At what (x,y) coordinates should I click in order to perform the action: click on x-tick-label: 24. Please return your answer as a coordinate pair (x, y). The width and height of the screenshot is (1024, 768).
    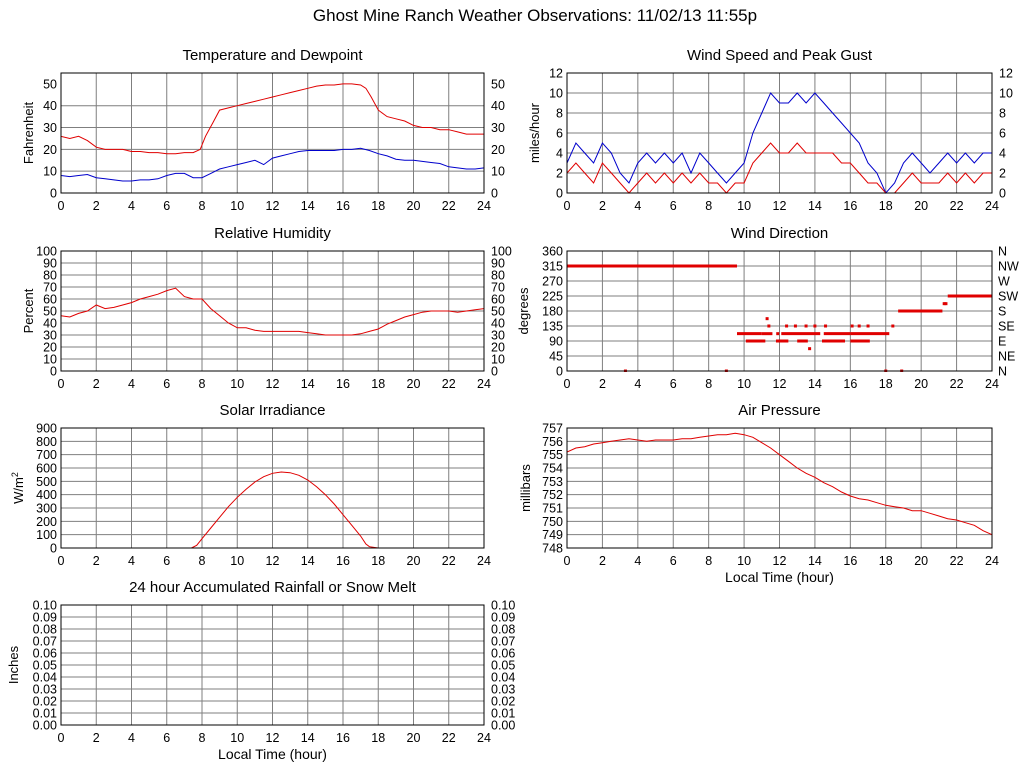
    Looking at the image, I should click on (992, 384).